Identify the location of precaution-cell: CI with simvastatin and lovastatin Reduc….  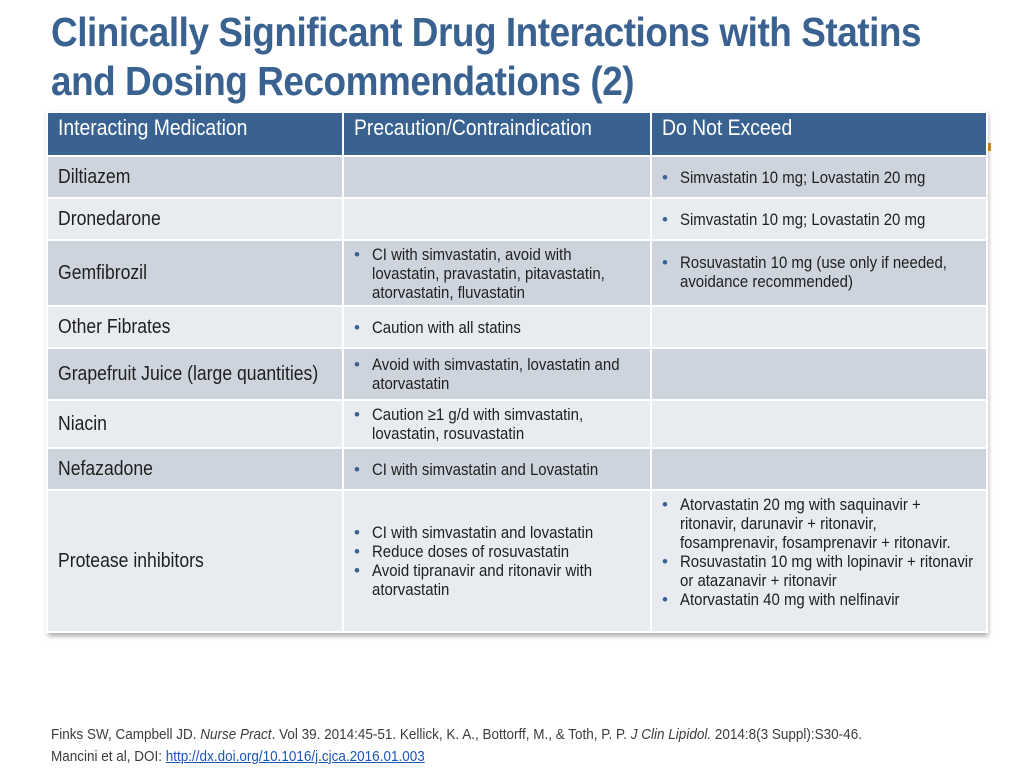
(497, 561).